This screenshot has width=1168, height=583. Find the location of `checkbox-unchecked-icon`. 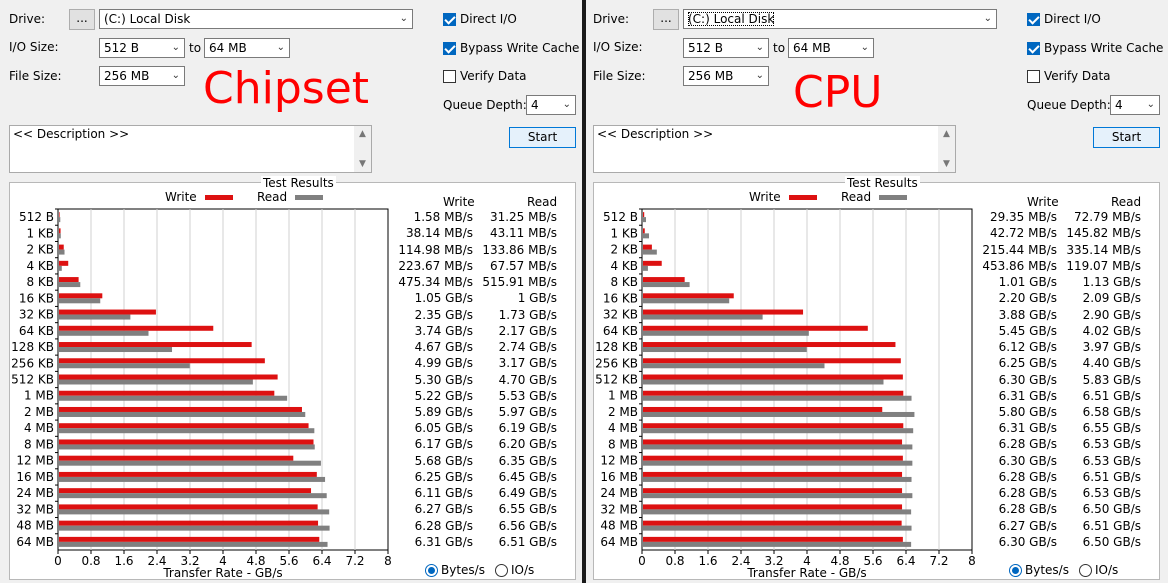

checkbox-unchecked-icon is located at coordinates (1033, 76).